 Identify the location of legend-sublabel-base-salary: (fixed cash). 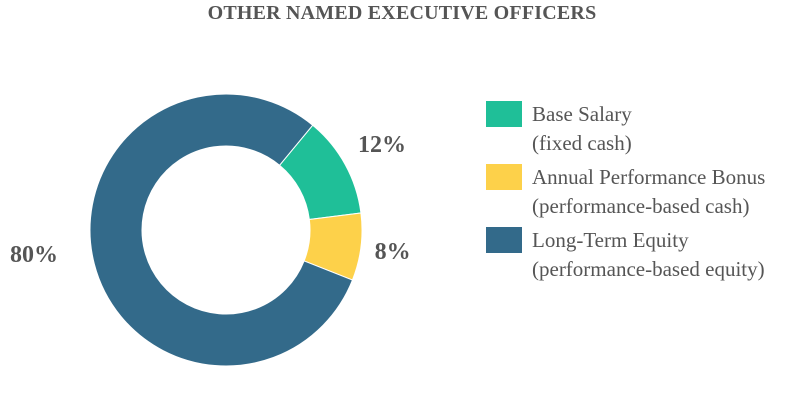
(582, 143).